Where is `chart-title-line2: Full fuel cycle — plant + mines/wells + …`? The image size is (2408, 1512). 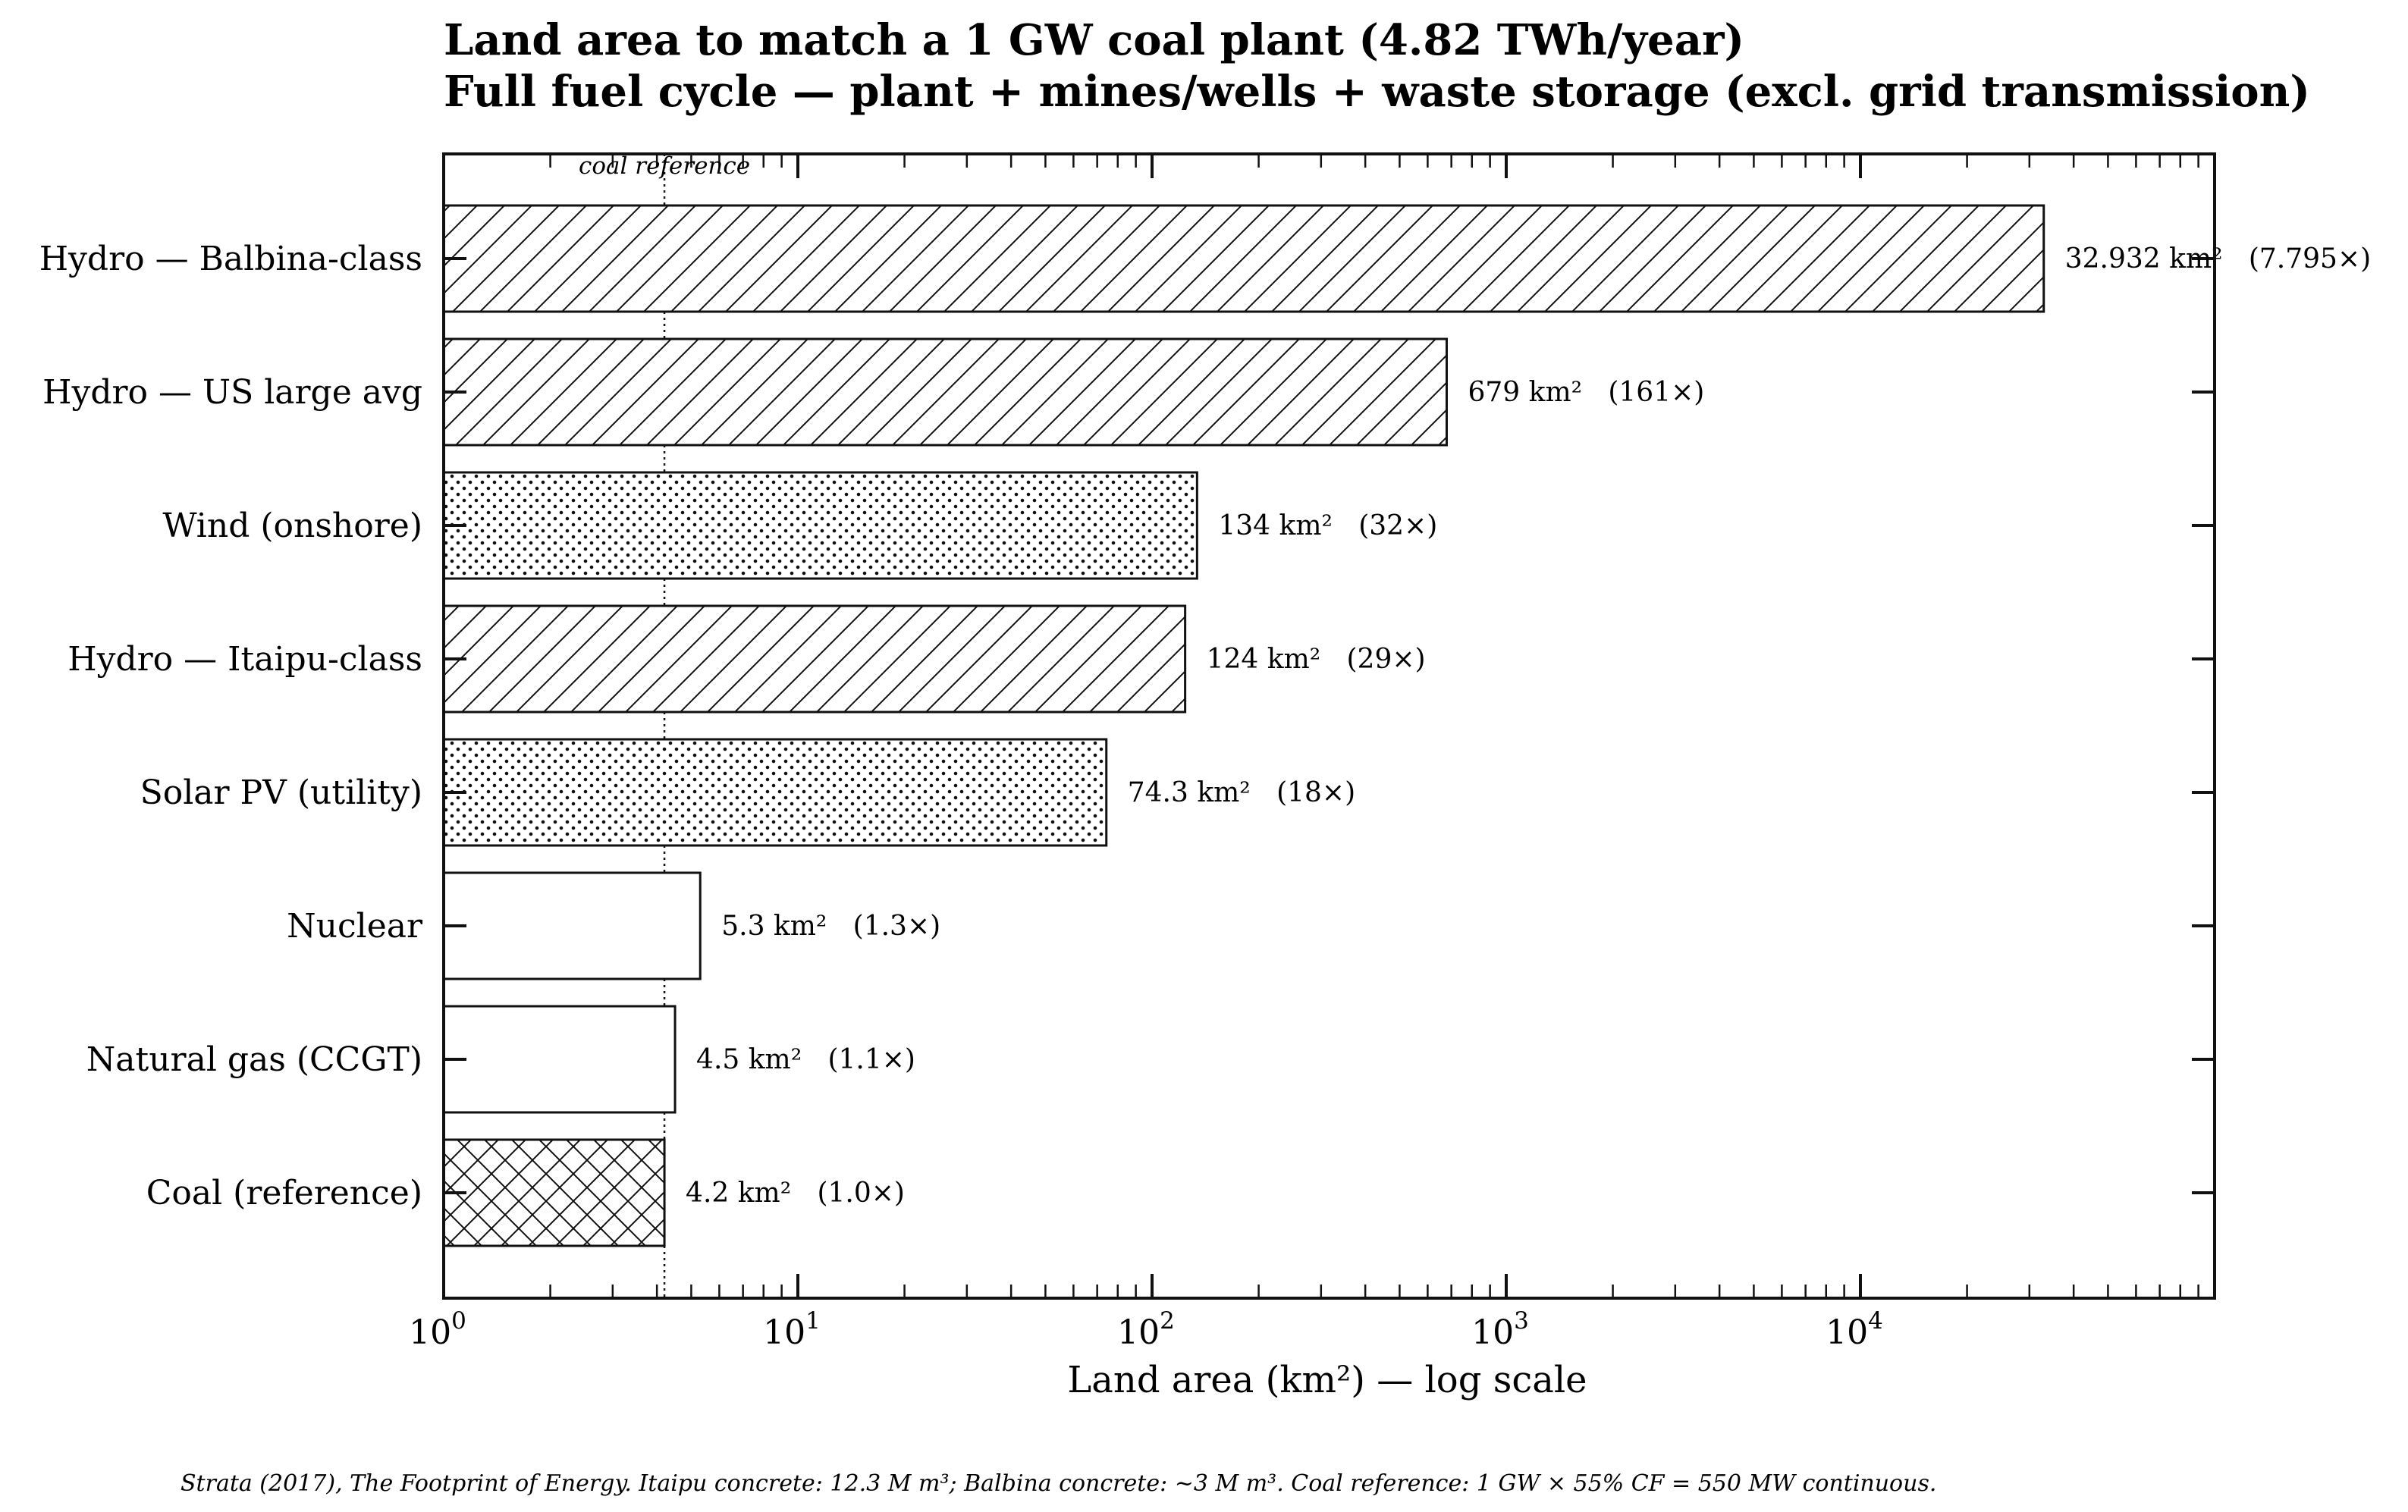
chart-title-line2: Full fuel cycle — plant + mines/wells + … is located at coordinates (1377, 92).